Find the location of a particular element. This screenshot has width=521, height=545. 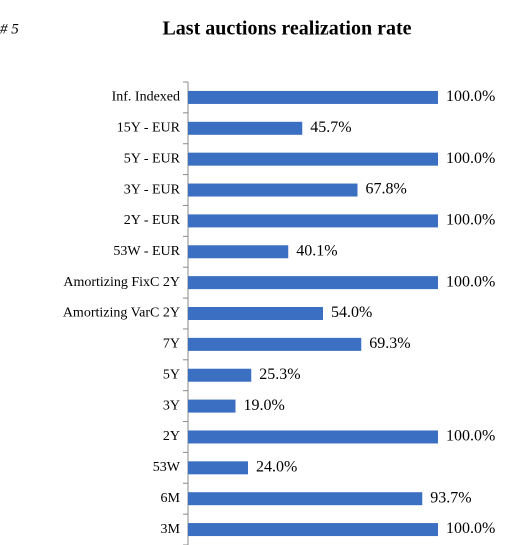

category-label: 3M is located at coordinates (171, 529).